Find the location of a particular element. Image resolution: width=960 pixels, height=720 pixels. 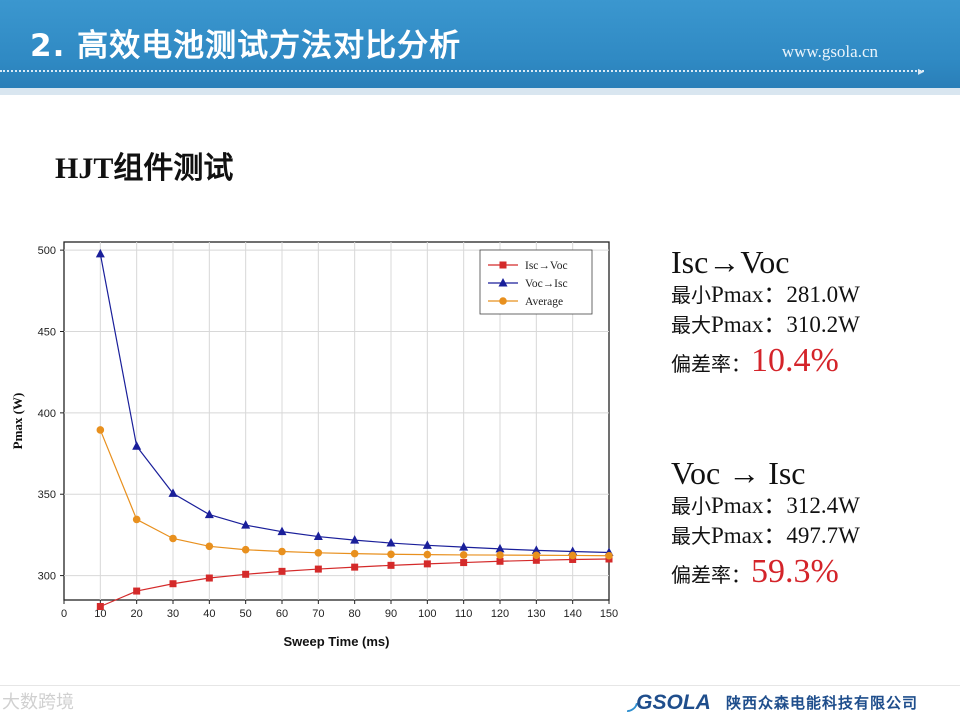

page-title: 2. 高效电池测试方法对比分析 is located at coordinates (246, 46).